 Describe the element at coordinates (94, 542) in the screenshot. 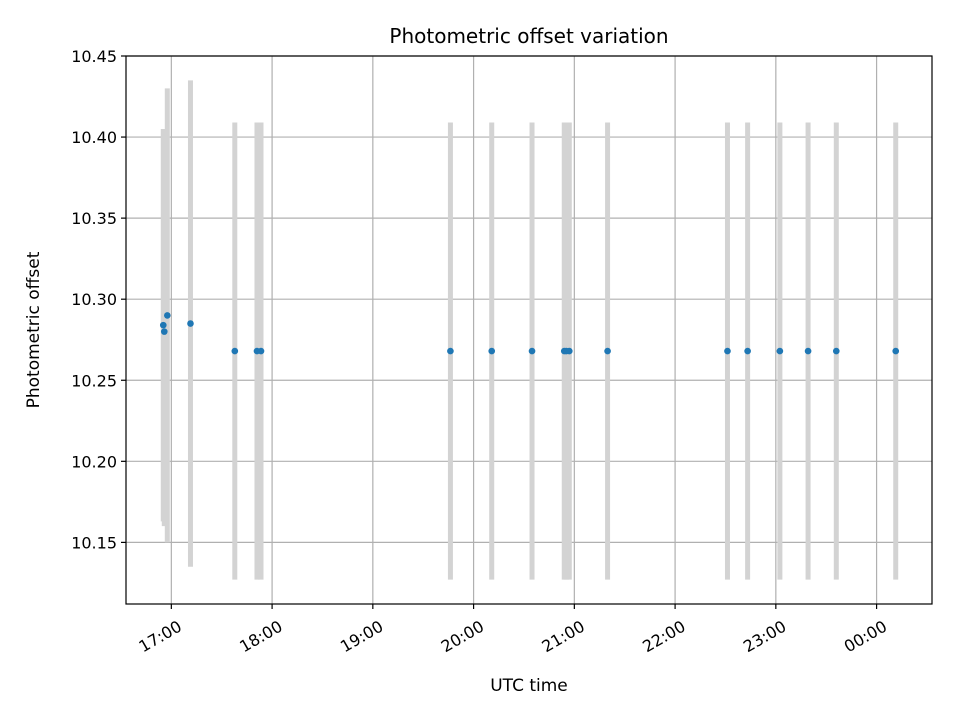

I see `y-tick-label: 10.15` at that location.